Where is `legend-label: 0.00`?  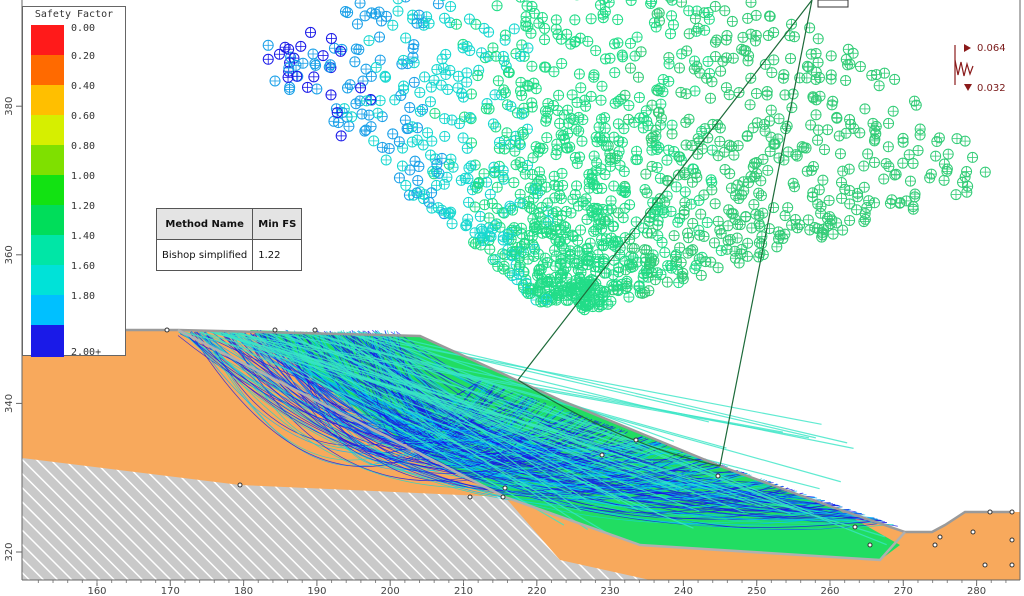
legend-label: 0.00 is located at coordinates (83, 28).